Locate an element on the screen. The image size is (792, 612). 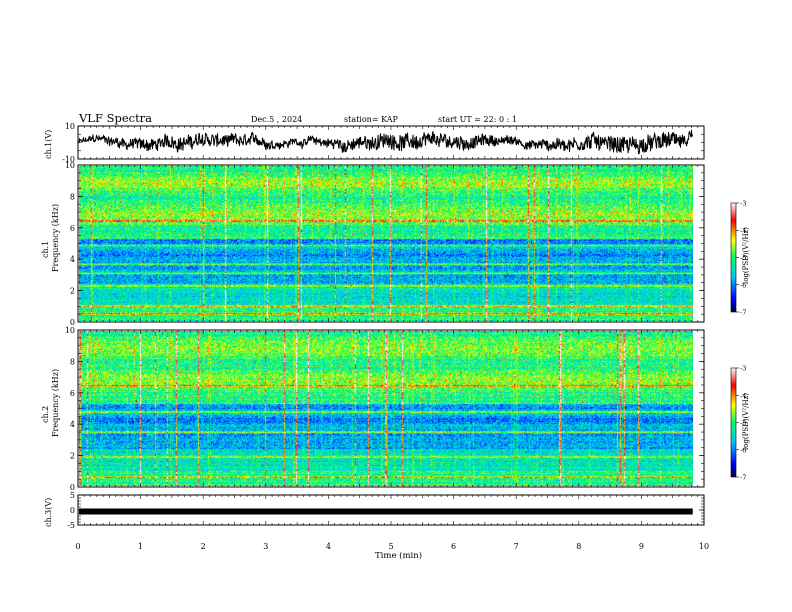
station-label: station= KAP is located at coordinates (371, 119).